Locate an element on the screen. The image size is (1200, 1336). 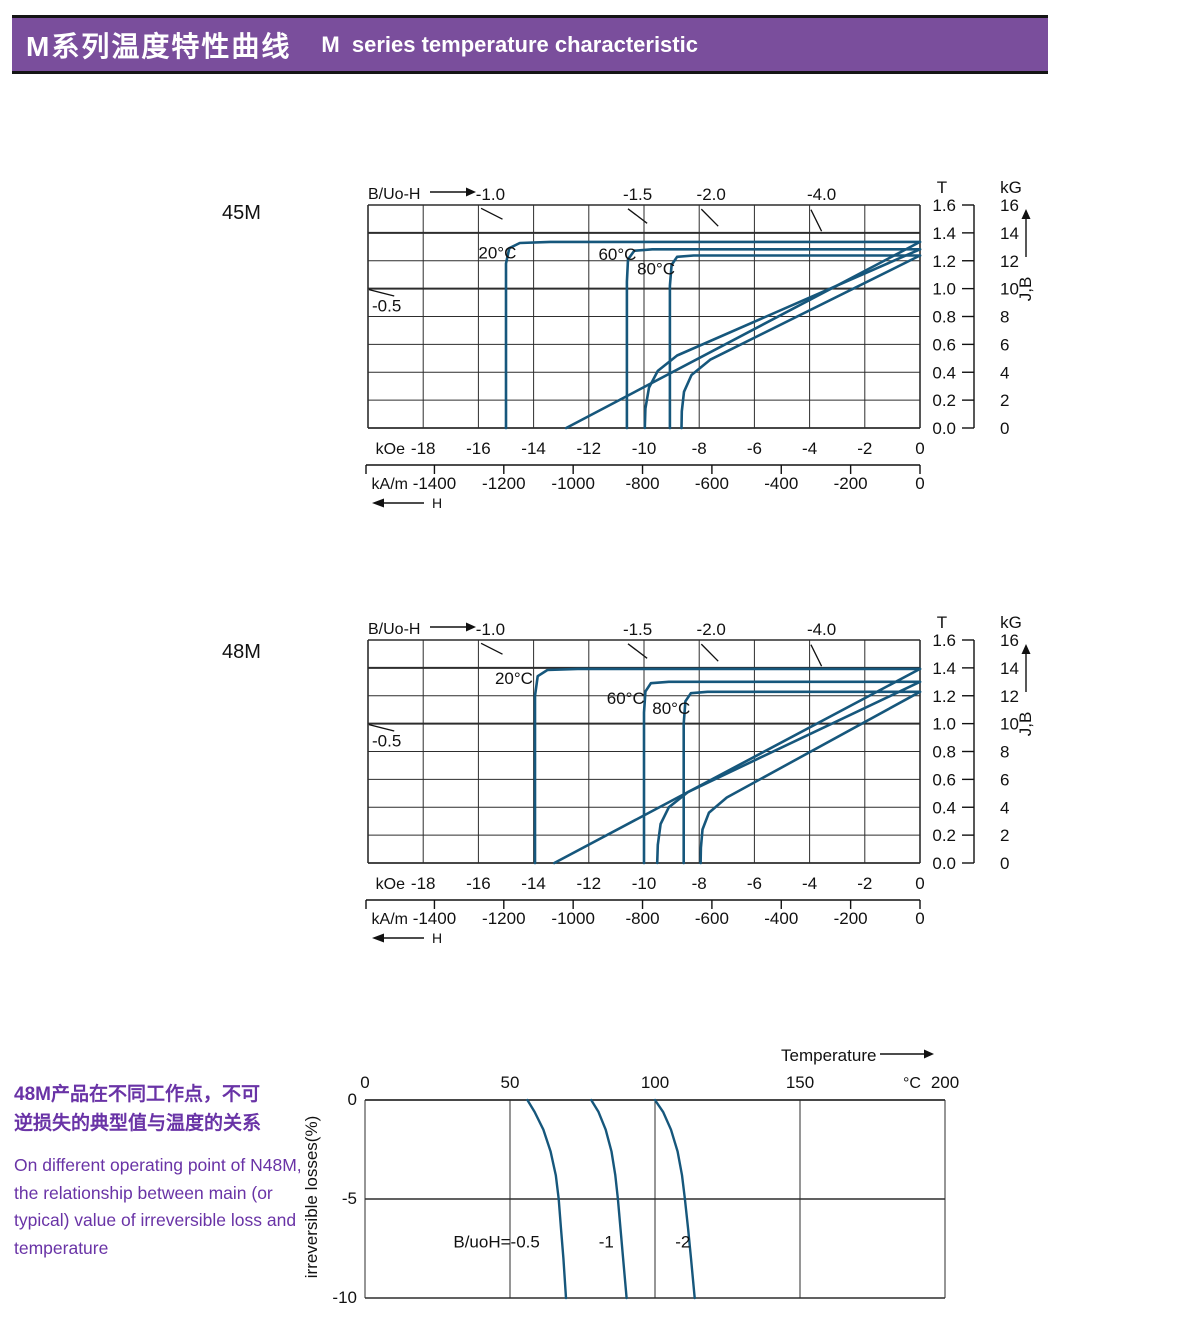
loss-curve-B/uoH=-0.5 is located at coordinates (547, 1199).